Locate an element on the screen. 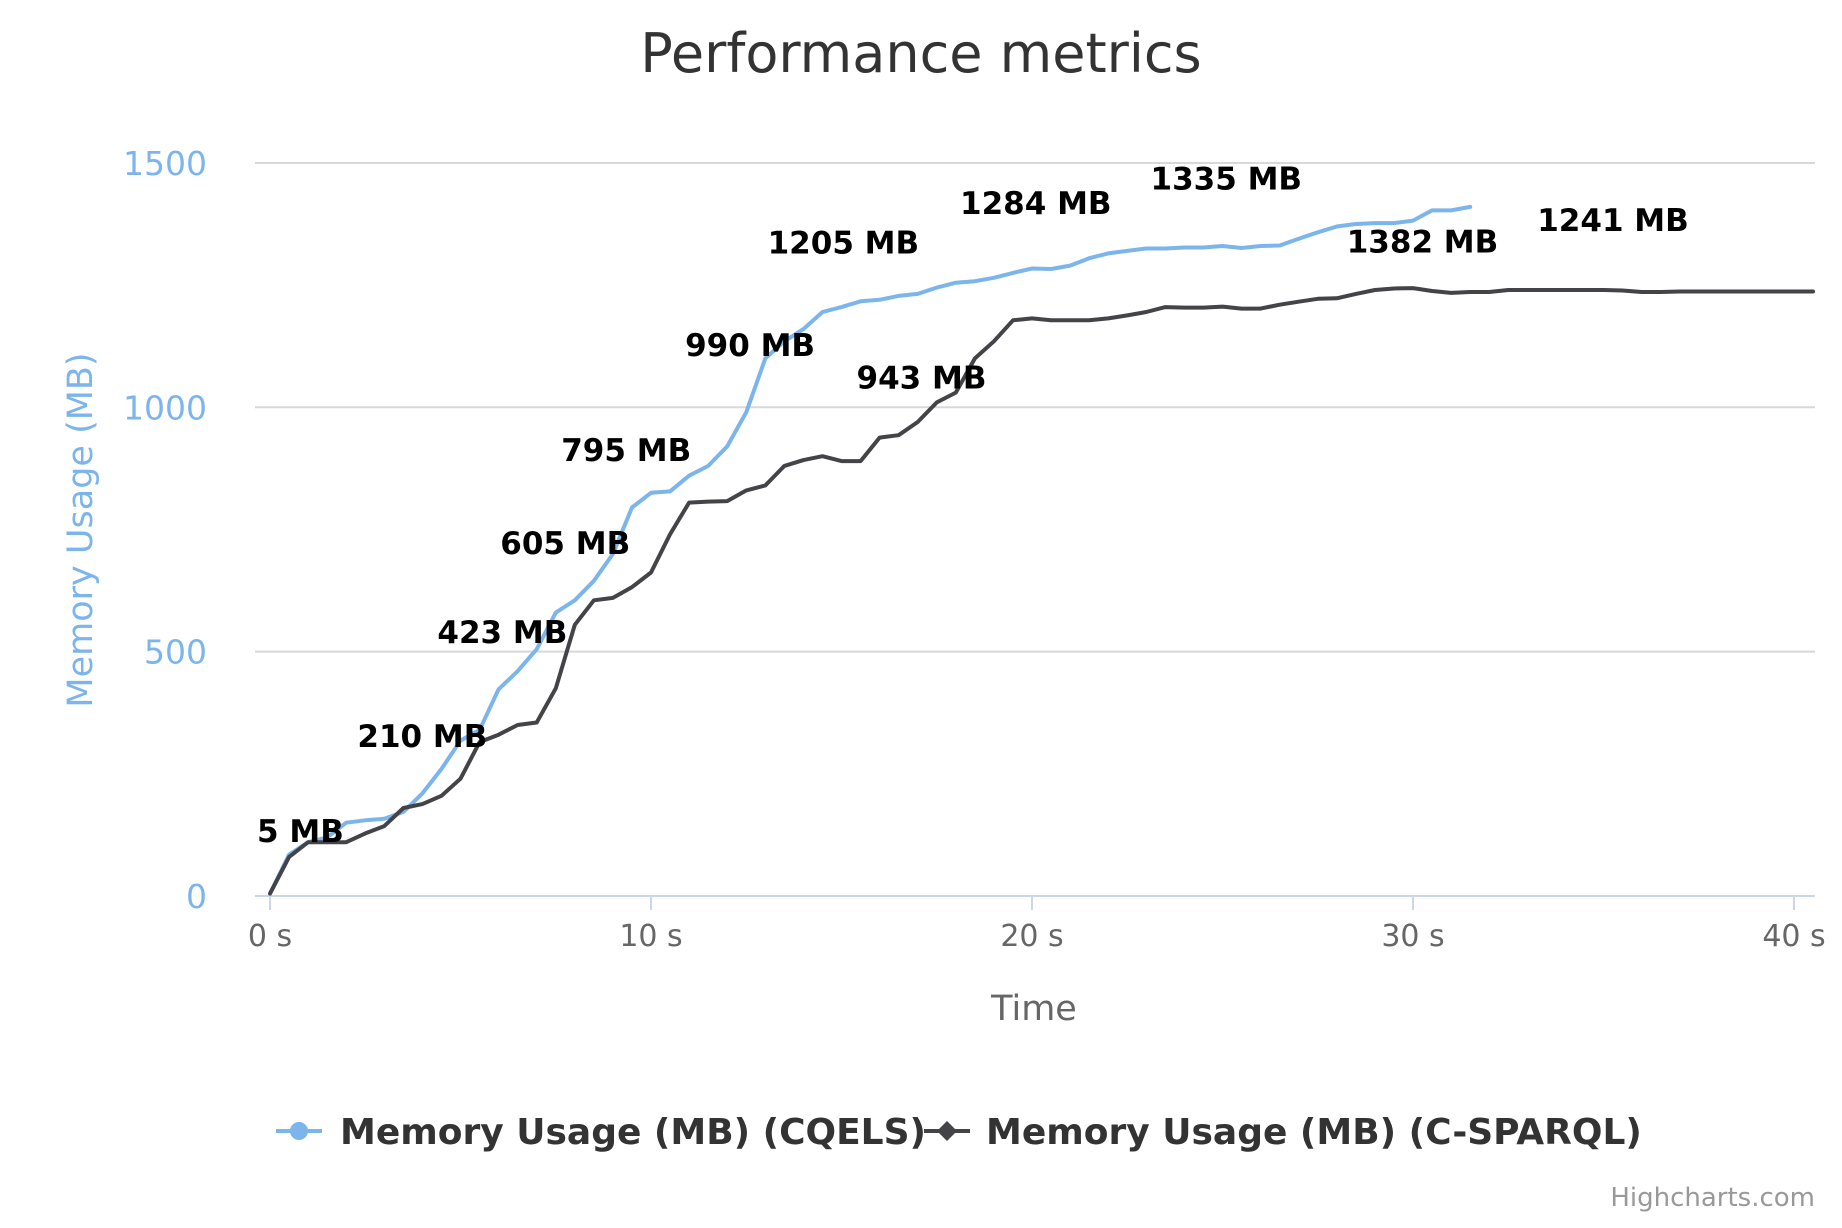 The width and height of the screenshot is (1842, 1228). y-tick-label: 500 is located at coordinates (175, 652).